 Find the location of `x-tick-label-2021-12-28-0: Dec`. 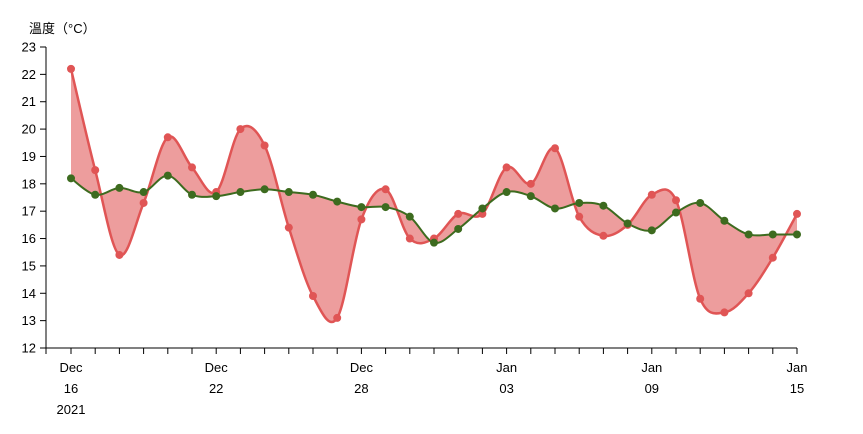

x-tick-label-2021-12-28-0: Dec is located at coordinates (362, 367).